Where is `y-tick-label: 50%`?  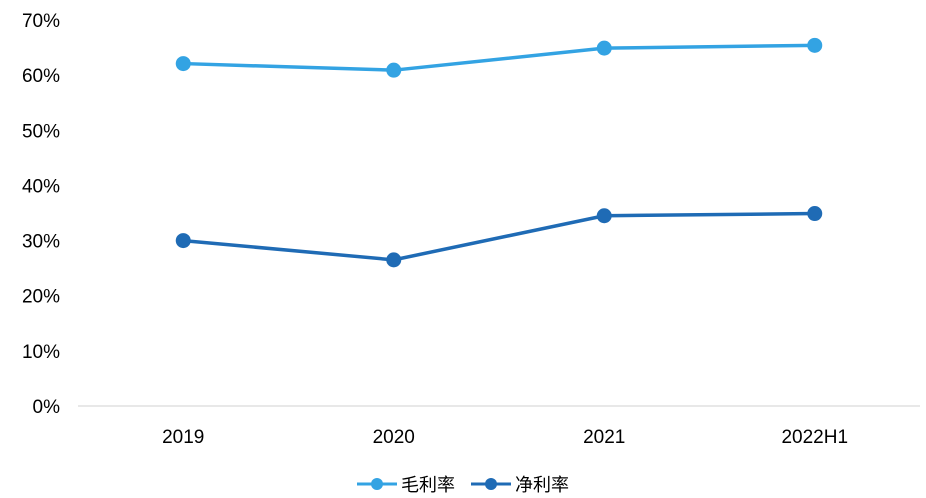
y-tick-label: 50% is located at coordinates (41, 131).